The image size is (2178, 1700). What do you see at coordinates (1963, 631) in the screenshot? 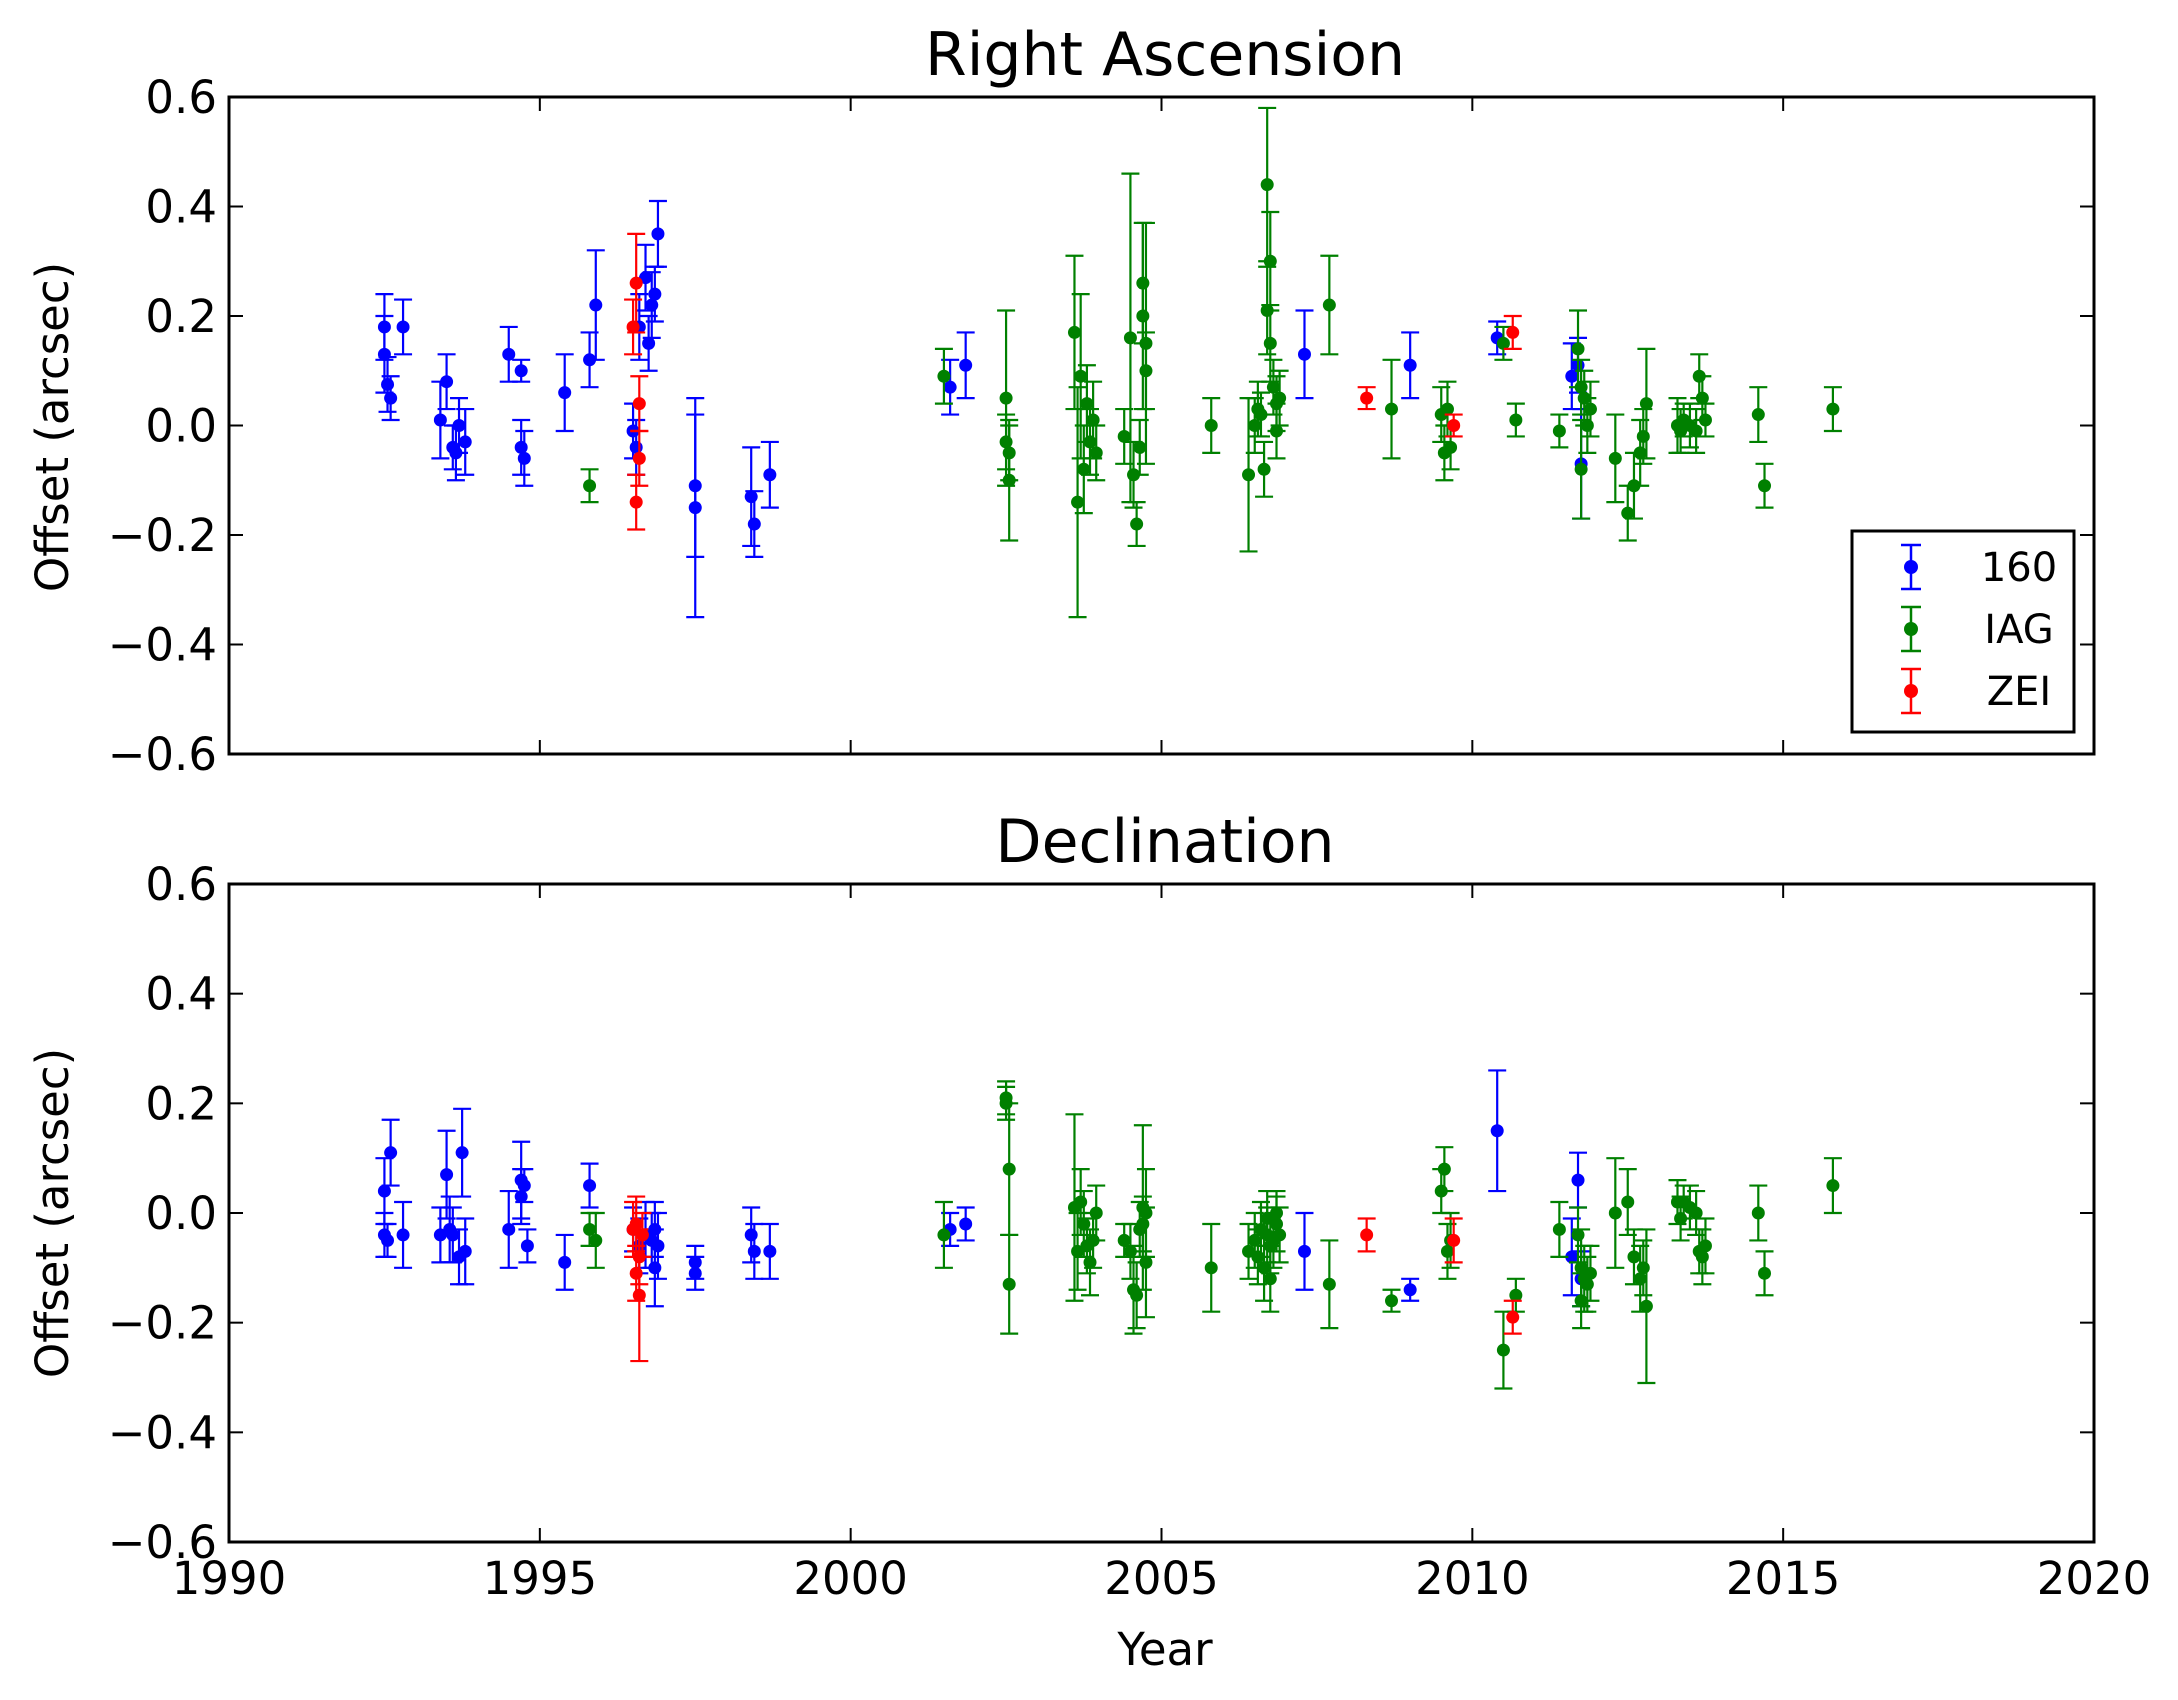
I see `legend-frame` at bounding box center [1963, 631].